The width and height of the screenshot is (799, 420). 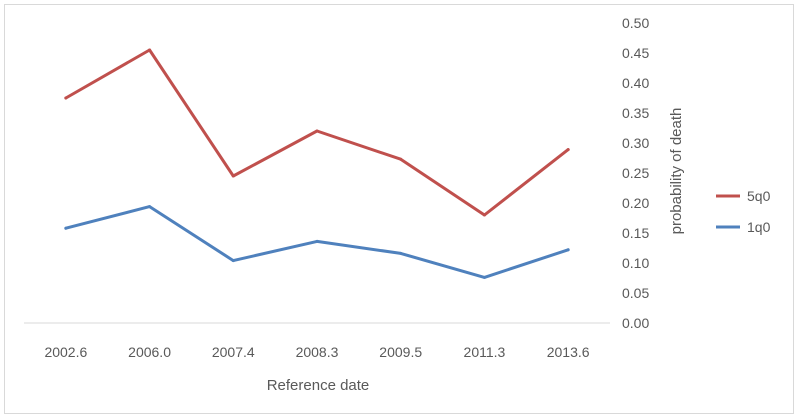 What do you see at coordinates (759, 227) in the screenshot?
I see `legend-label-1q0: 1q0` at bounding box center [759, 227].